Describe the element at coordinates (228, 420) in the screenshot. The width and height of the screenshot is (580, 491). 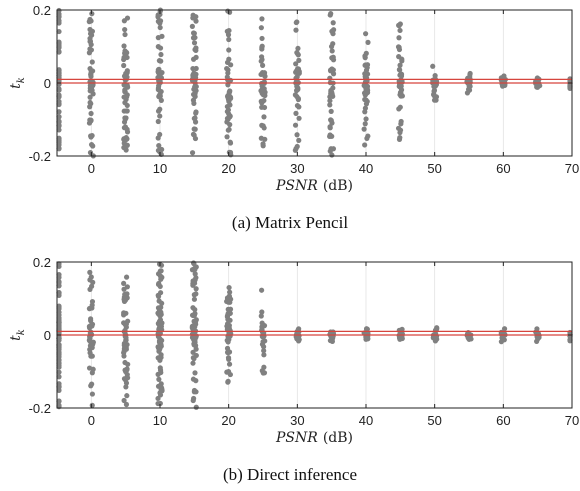
I see `x-tick-label: 20` at that location.